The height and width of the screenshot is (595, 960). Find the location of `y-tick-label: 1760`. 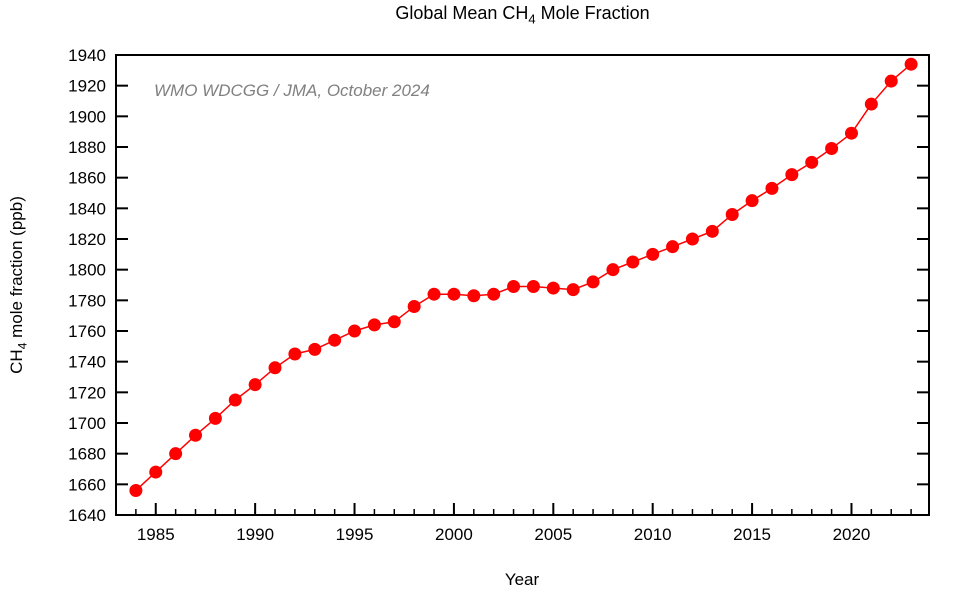

y-tick-label: 1760 is located at coordinates (87, 331).